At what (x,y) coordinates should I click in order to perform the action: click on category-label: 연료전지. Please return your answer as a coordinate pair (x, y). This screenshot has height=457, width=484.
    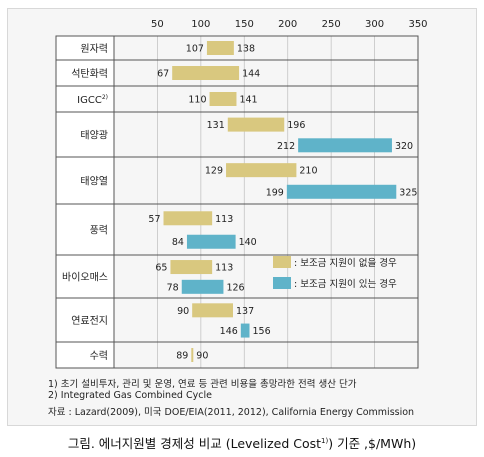
    Looking at the image, I should click on (89, 321).